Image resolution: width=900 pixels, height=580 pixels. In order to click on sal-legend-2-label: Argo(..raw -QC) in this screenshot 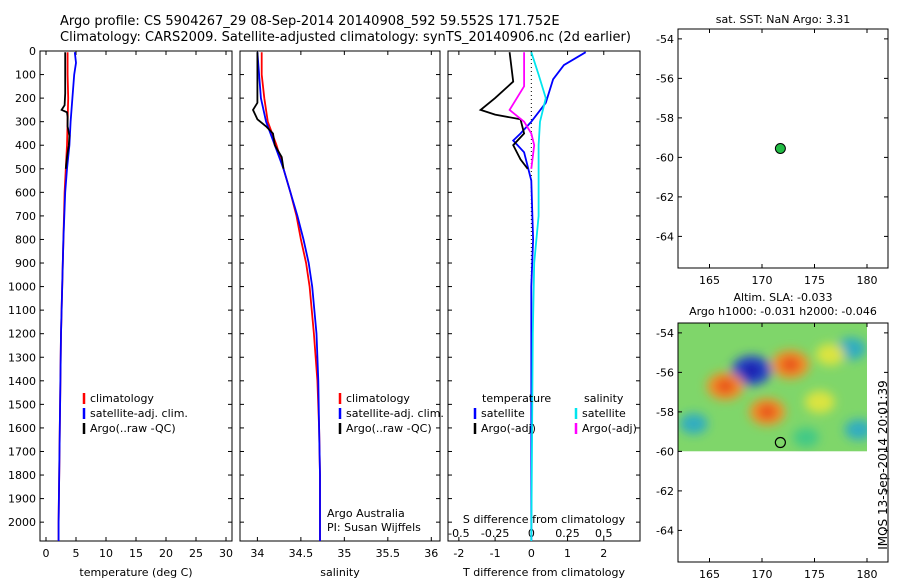, I will do `click(389, 428)`.